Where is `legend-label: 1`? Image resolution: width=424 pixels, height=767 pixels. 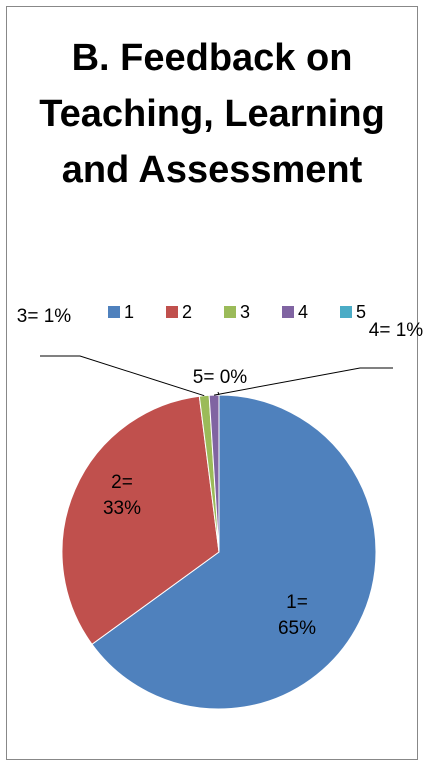
legend-label: 1 is located at coordinates (129, 312).